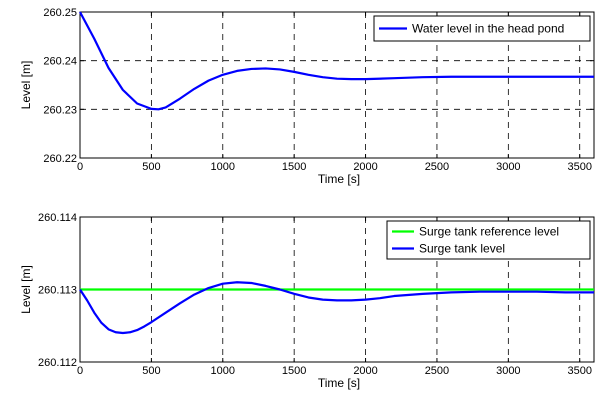 The height and width of the screenshot is (396, 603). Describe the element at coordinates (488, 29) in the screenshot. I see `legend-label: Water level in the head pond` at that location.